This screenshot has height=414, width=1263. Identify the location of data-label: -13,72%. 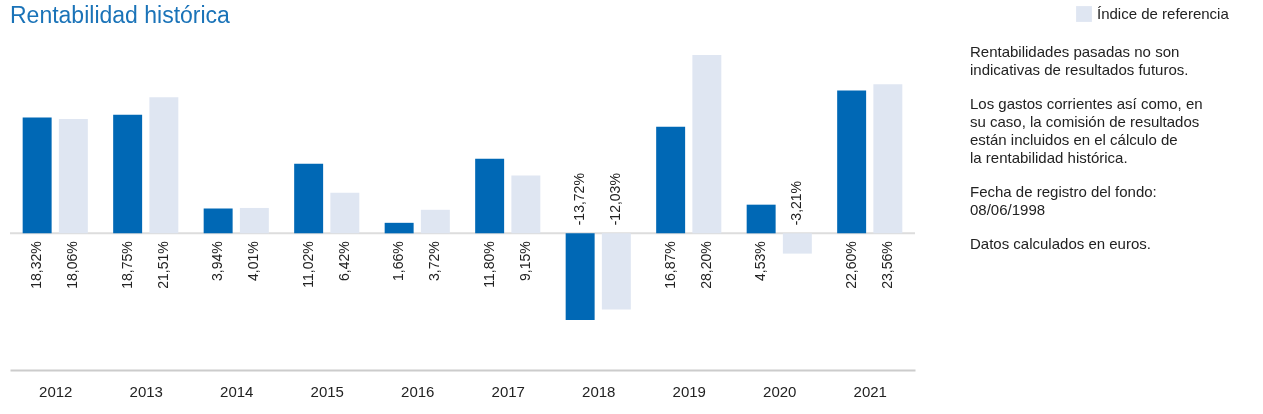
(579, 199).